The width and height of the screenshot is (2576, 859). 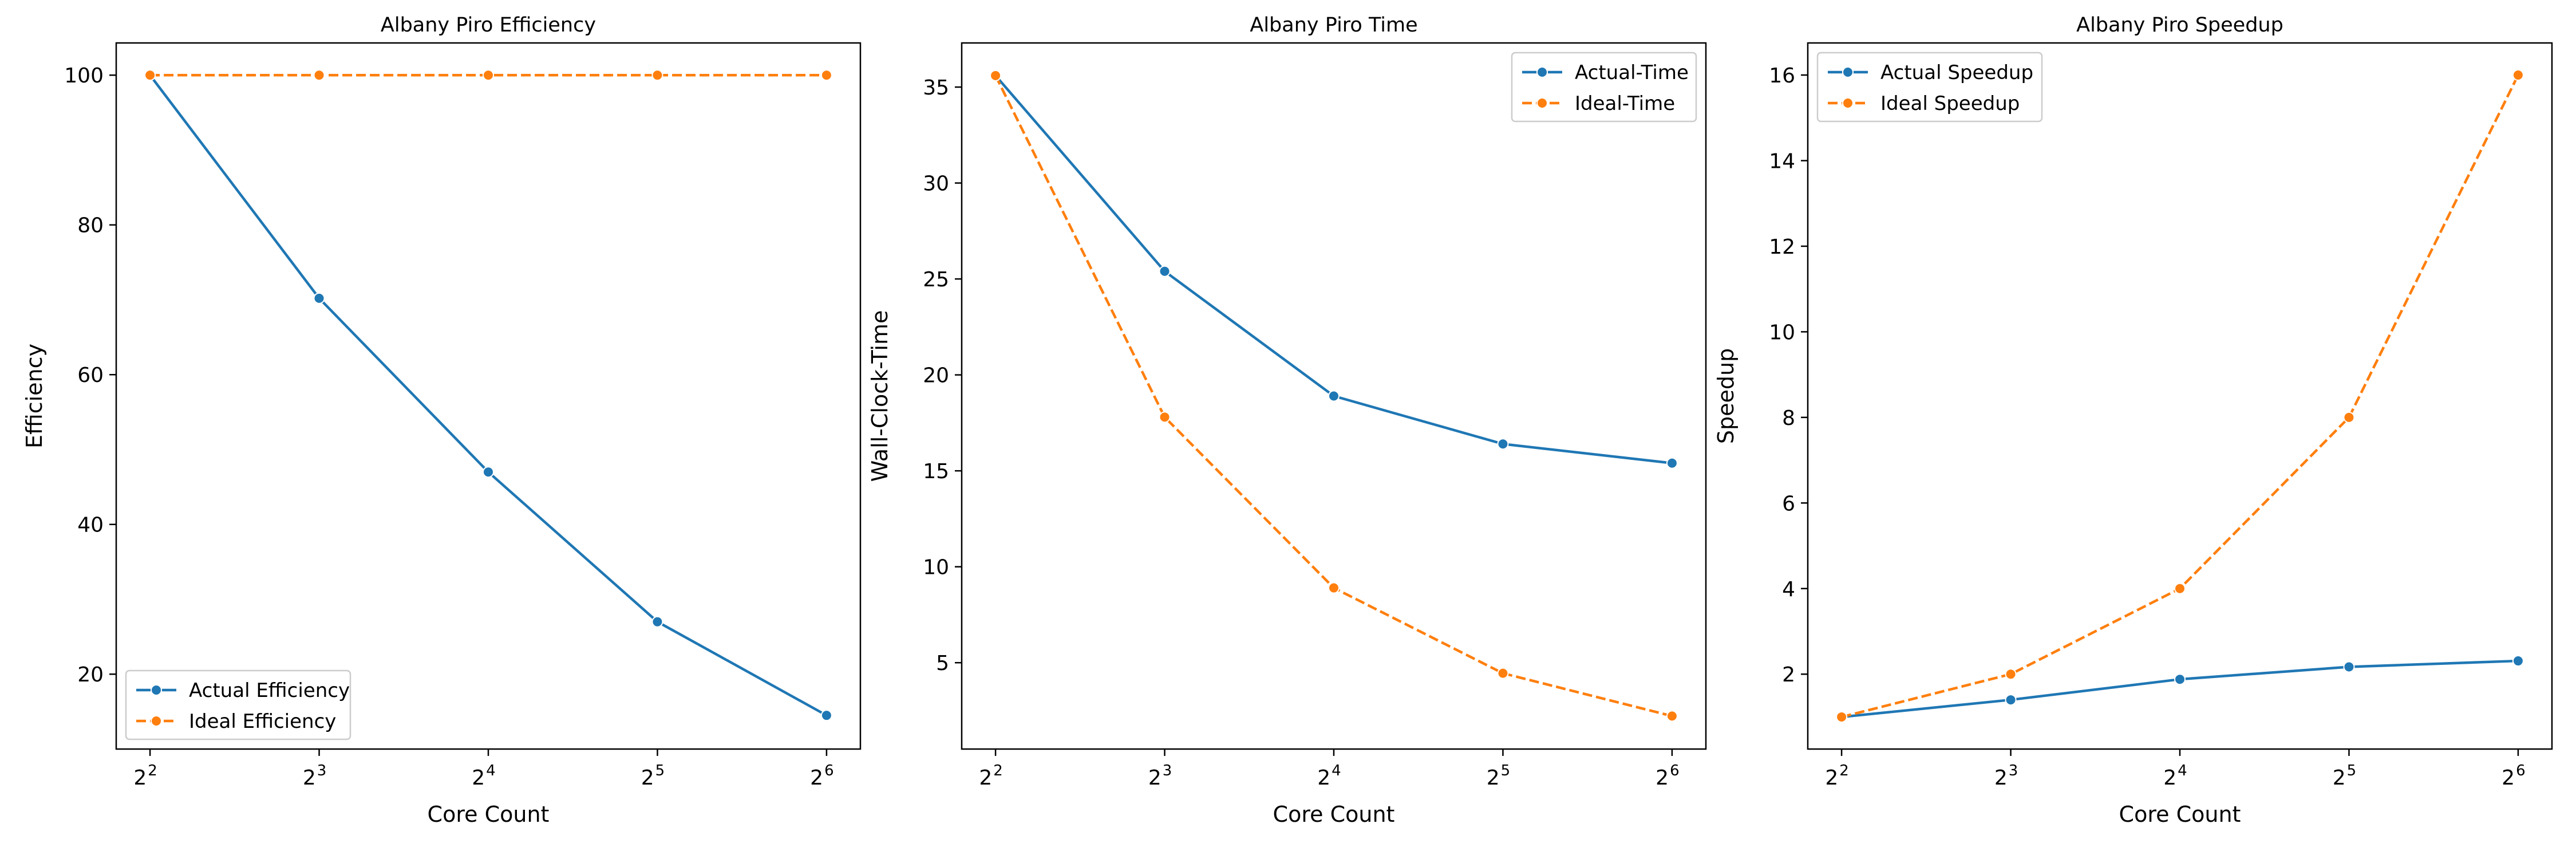 I want to click on legend: Actual-Time Ideal-Time, so click(x=1604, y=88).